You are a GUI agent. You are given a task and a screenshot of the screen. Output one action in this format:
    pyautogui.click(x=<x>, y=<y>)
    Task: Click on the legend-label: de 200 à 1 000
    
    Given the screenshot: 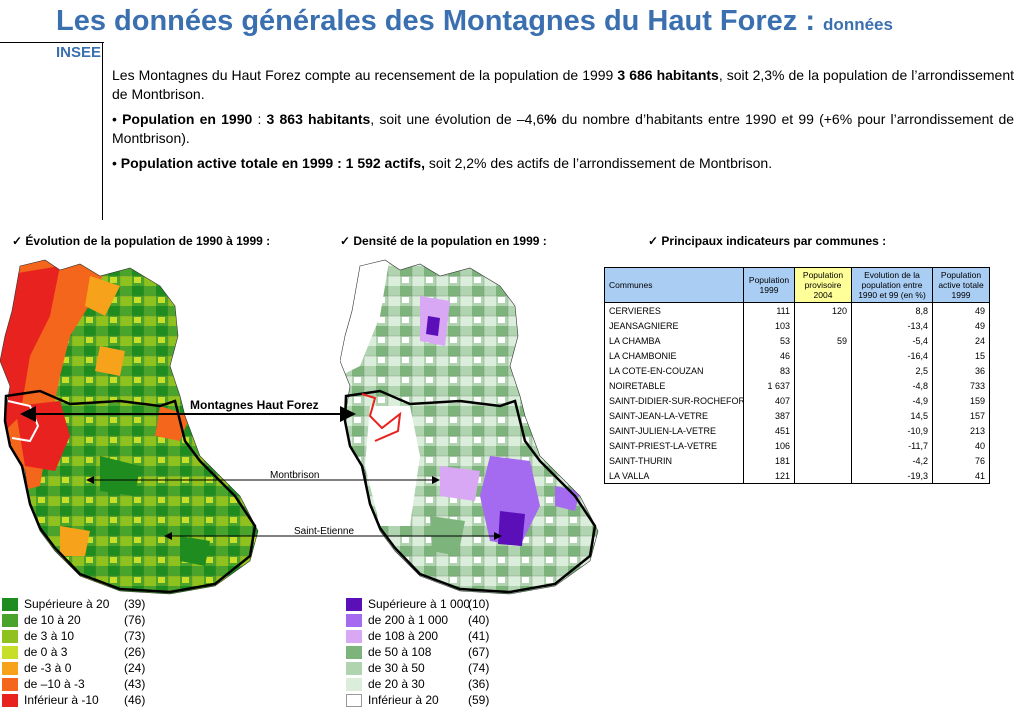 What is the action you would take?
    pyautogui.click(x=408, y=620)
    